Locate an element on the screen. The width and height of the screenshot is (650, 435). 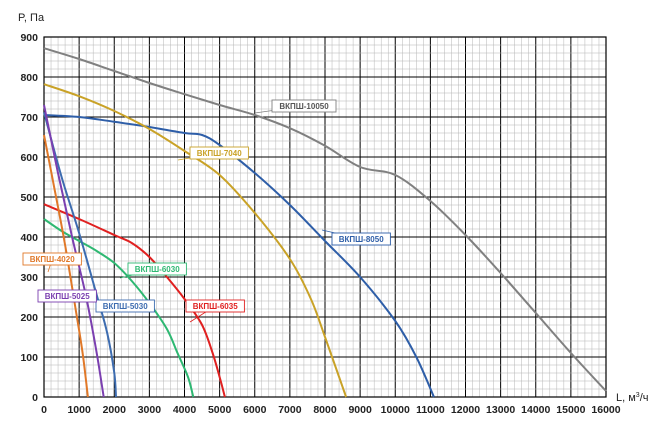
x-axis-title-sup: 3 is located at coordinates (638, 395).